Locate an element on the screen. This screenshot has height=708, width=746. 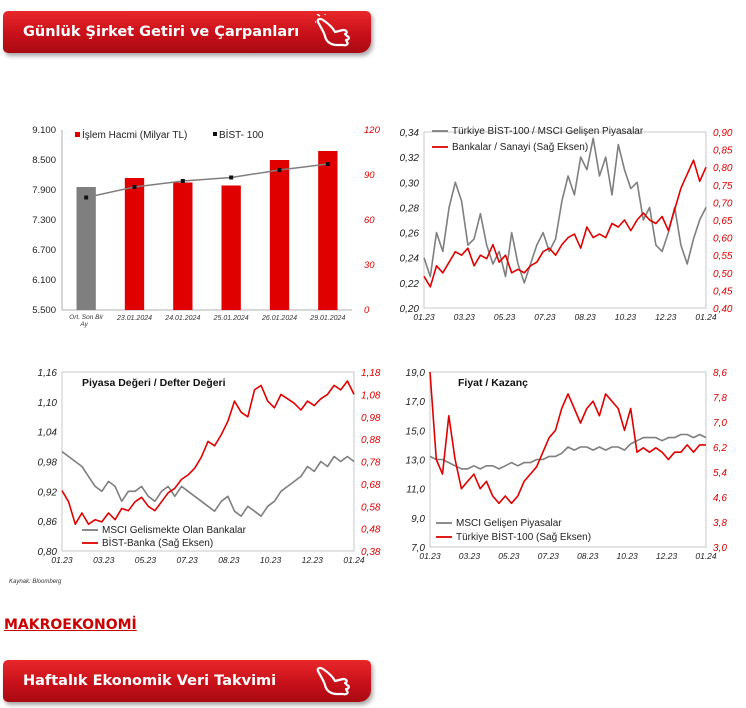
y-tick-label: 1,16 is located at coordinates (48, 373).